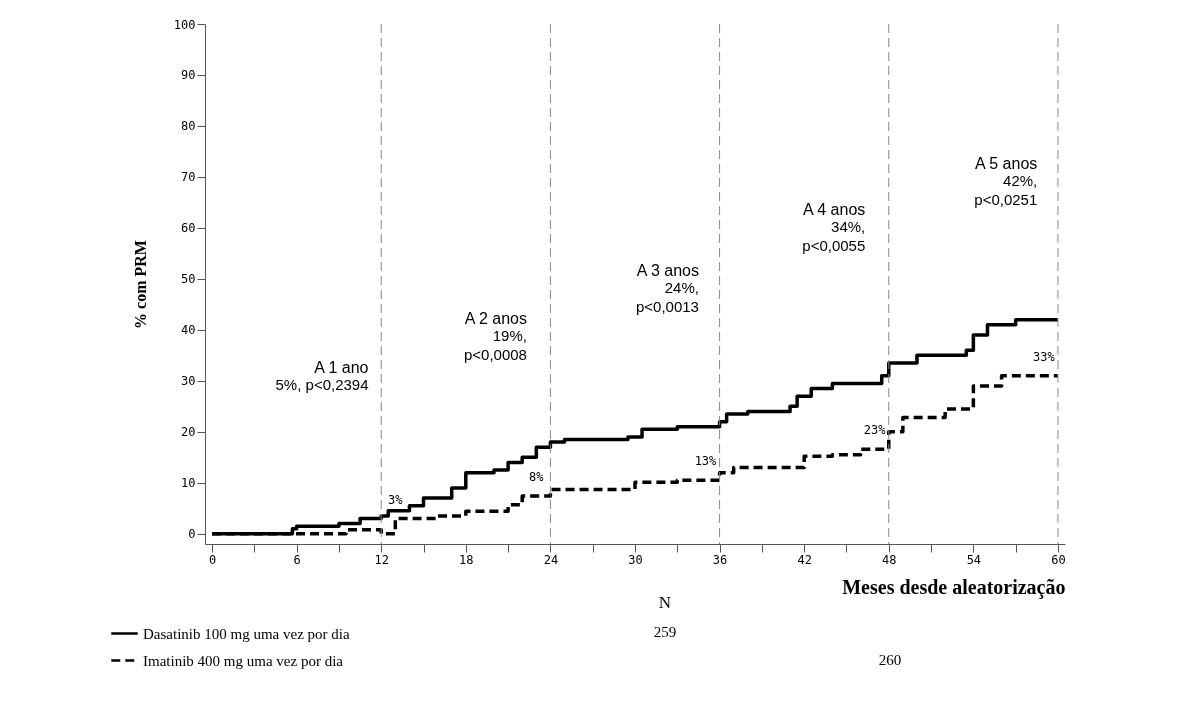  Describe the element at coordinates (188, 483) in the screenshot. I see `y-tick-label: 10` at that location.